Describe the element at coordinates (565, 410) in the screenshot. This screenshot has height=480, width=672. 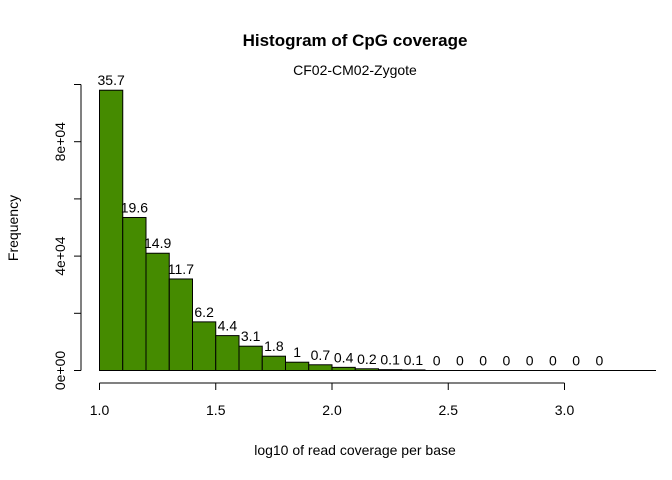
I see `x-tick-label: 3.0` at that location.